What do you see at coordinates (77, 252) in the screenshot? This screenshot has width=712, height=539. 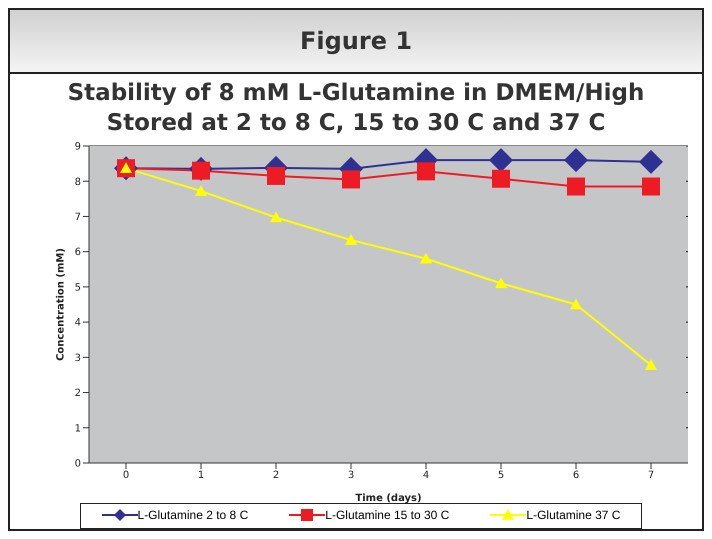 I see `y-tick-label: 6` at bounding box center [77, 252].